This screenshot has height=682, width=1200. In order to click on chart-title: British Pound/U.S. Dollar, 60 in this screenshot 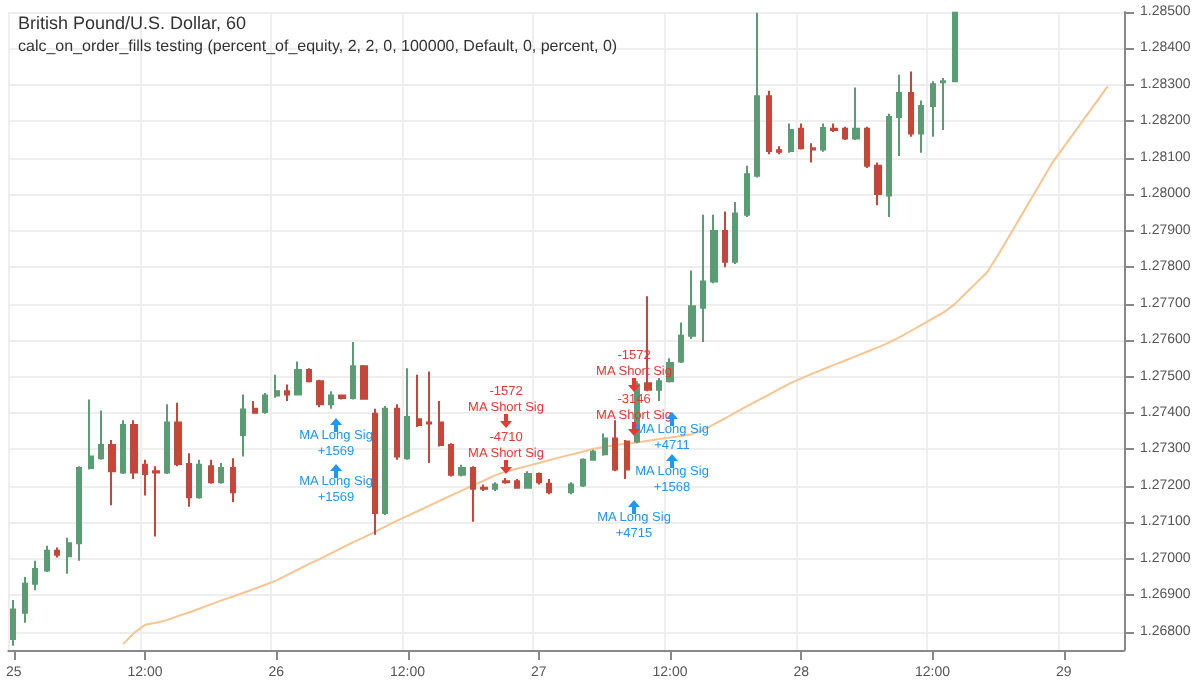, I will do `click(132, 23)`.